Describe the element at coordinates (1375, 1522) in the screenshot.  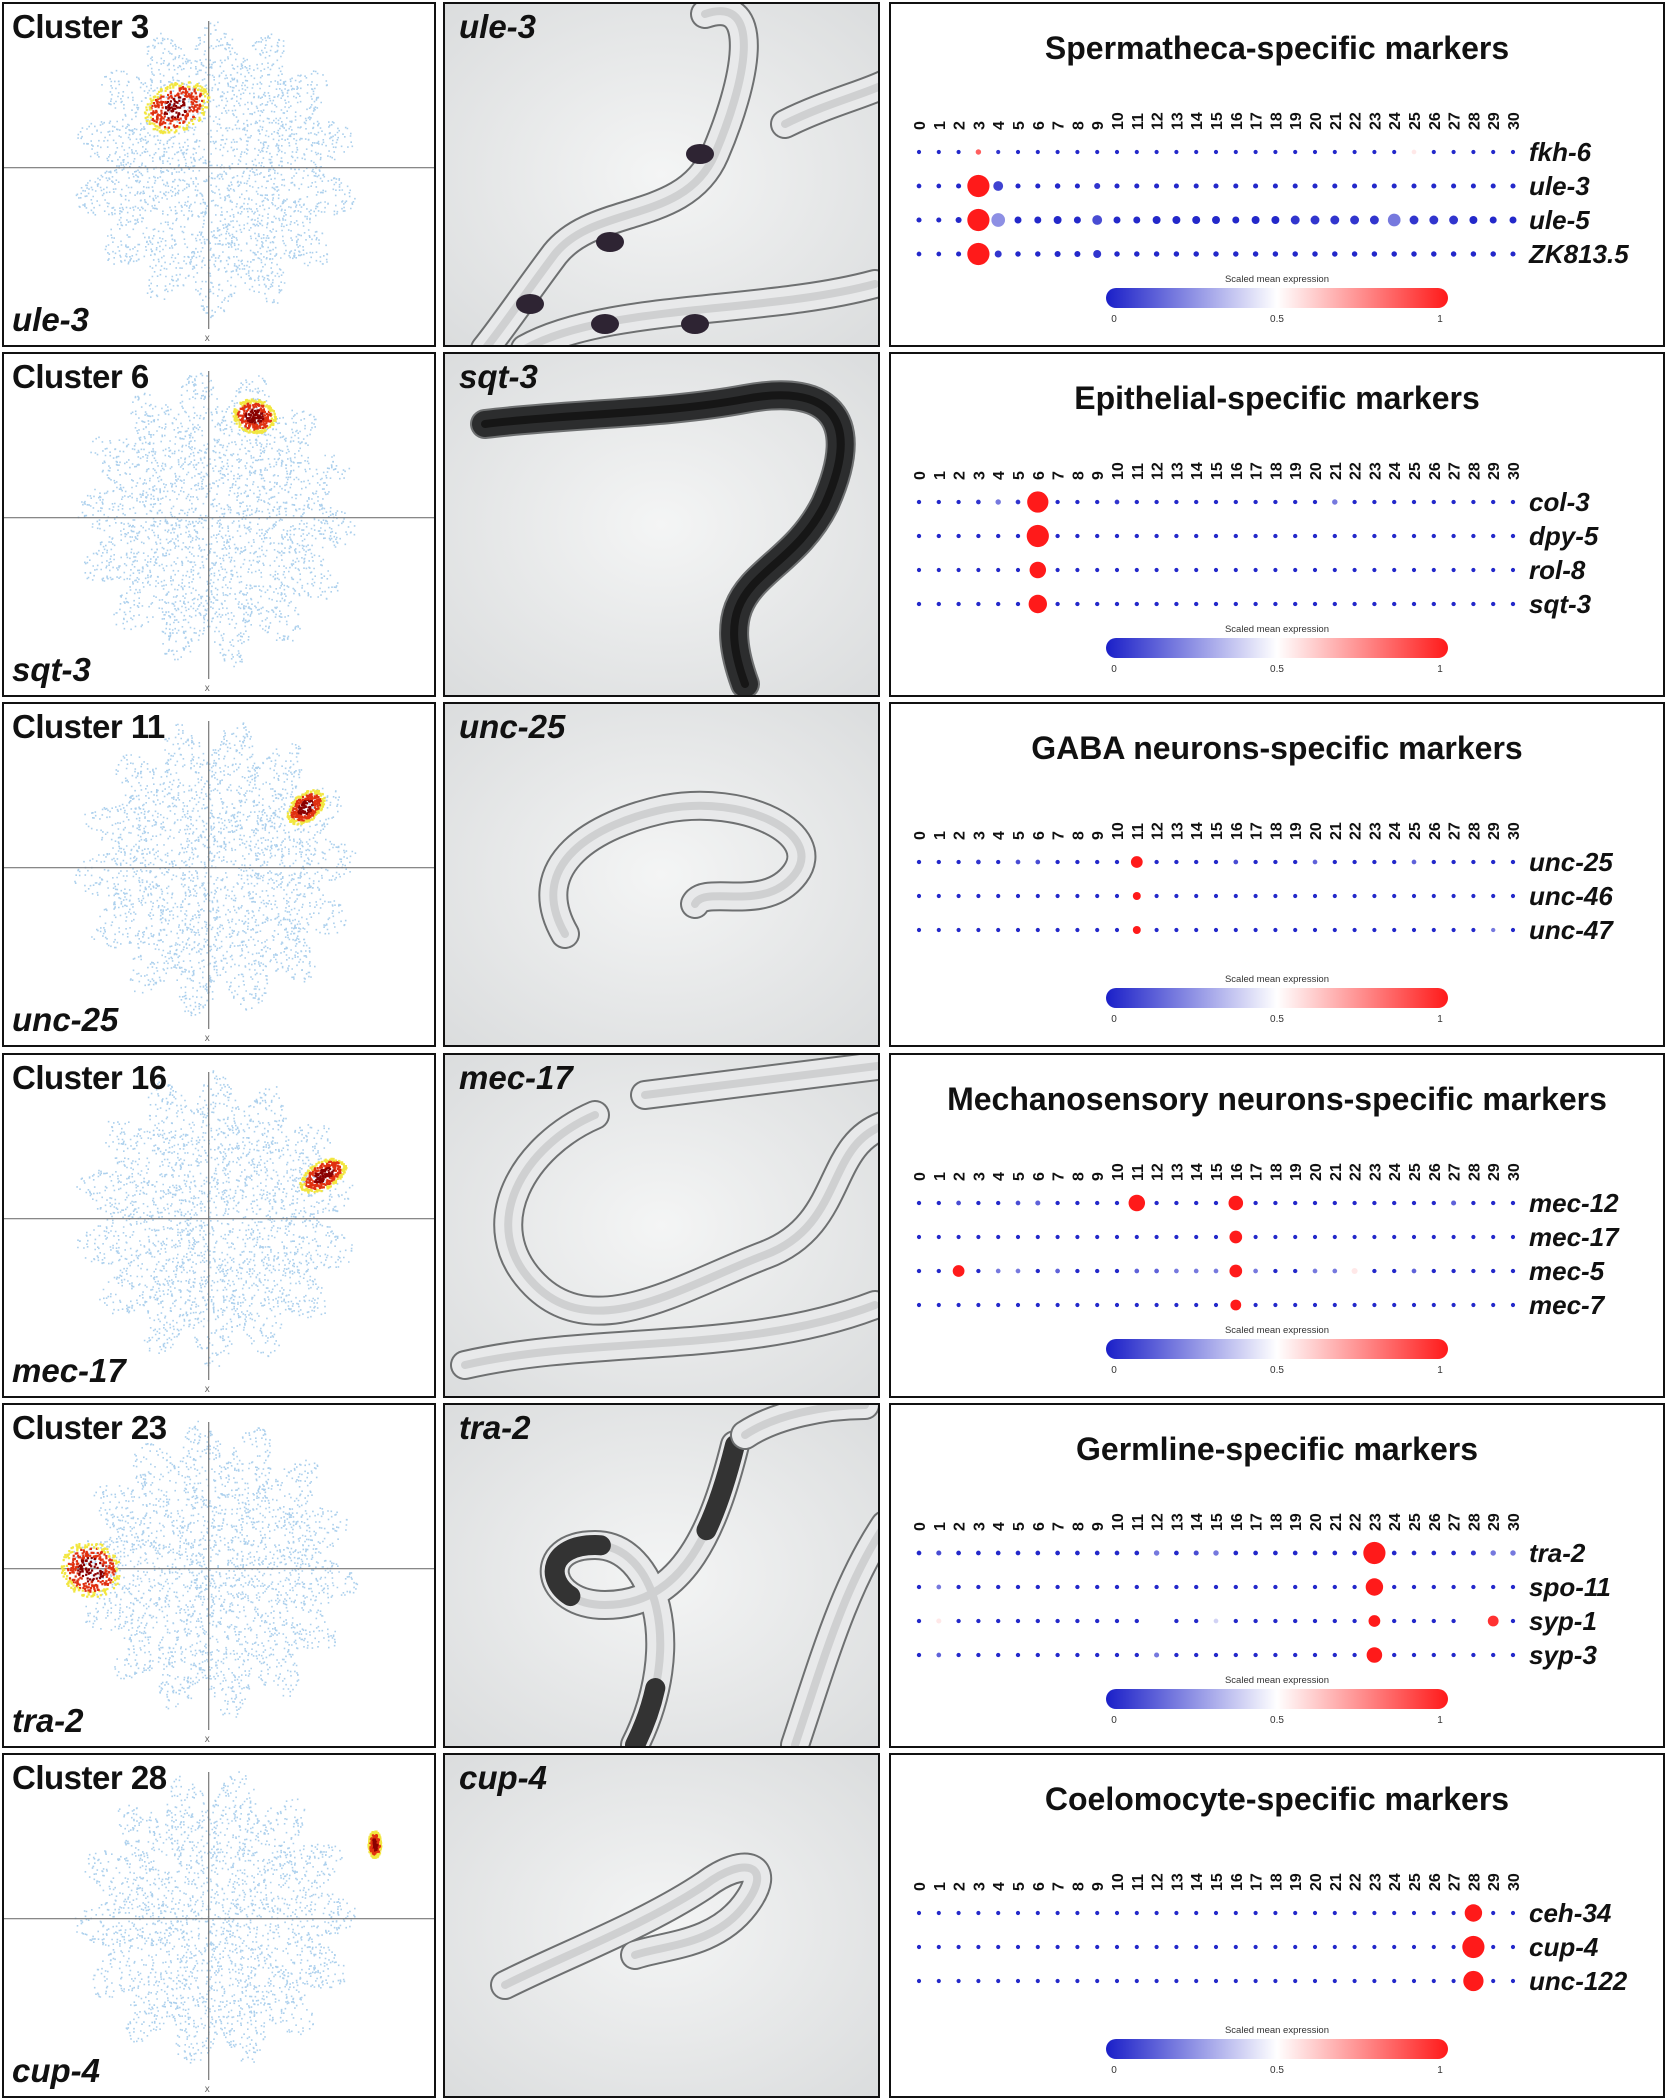
I see `cluster-tick-label: 23` at that location.